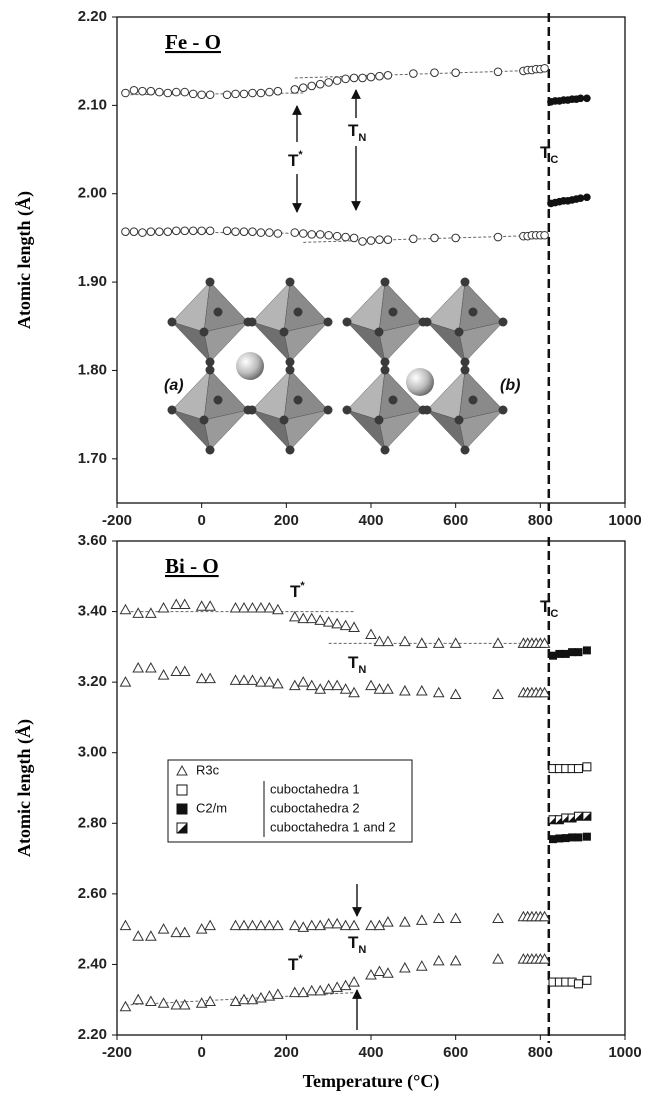 This screenshot has width=664, height=1101. I want to click on legend-box, so click(290, 801).